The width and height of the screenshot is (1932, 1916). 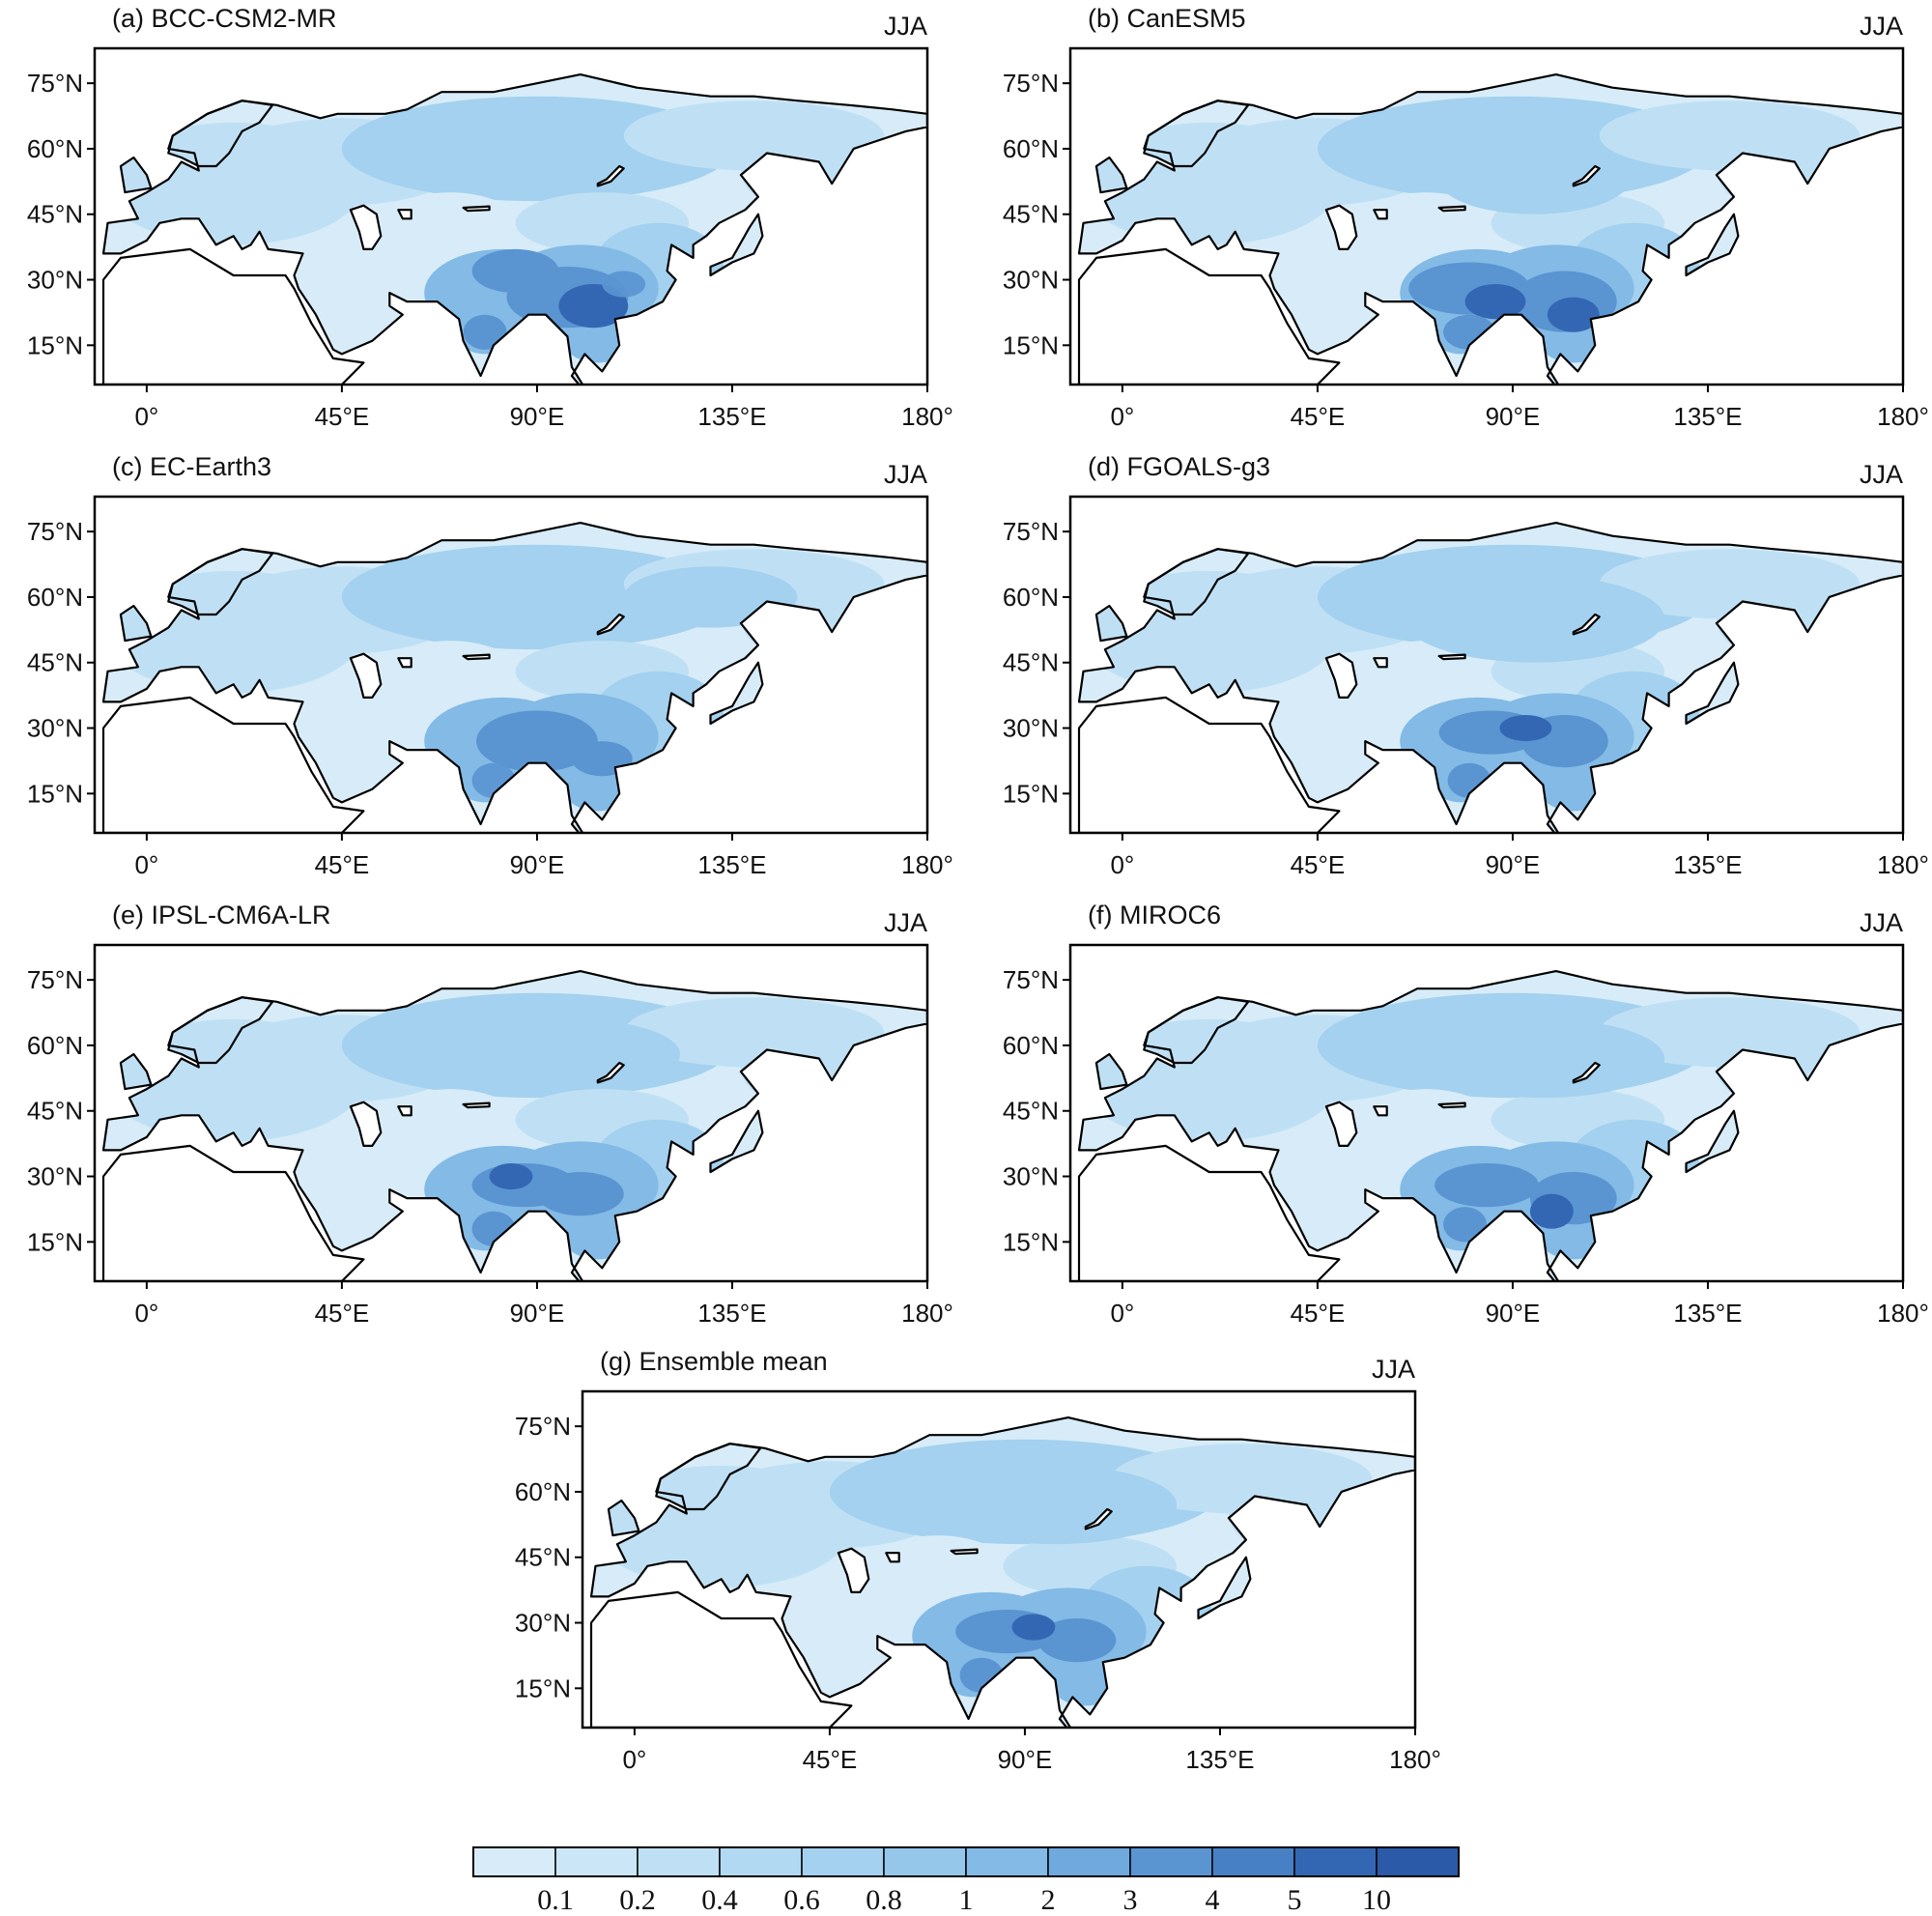 What do you see at coordinates (719, 1897) in the screenshot?
I see `colorbar-label: 0.4` at bounding box center [719, 1897].